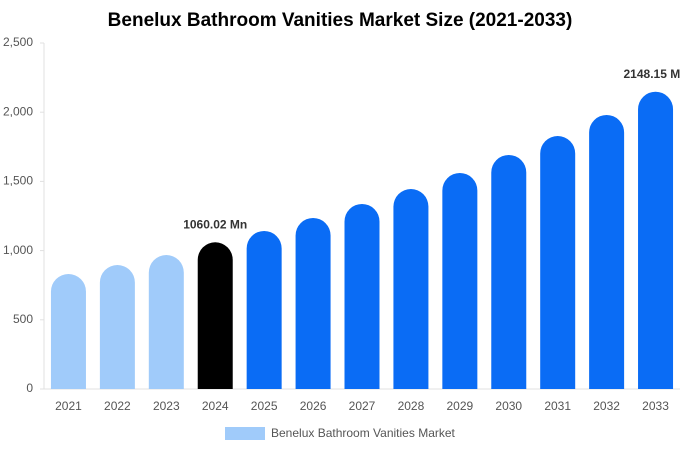 The image size is (680, 450). Describe the element at coordinates (508, 406) in the screenshot. I see `x-tick-label: 2030` at that location.